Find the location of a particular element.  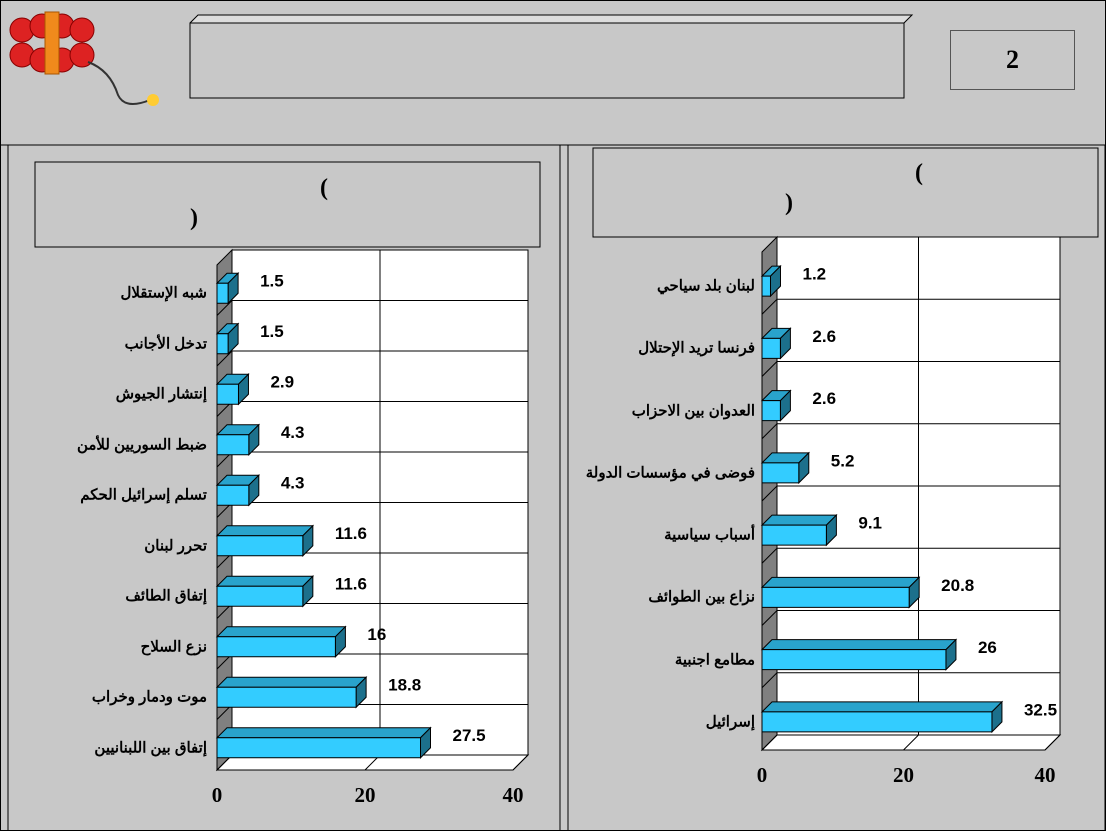

data-label: 26 is located at coordinates (987, 647).